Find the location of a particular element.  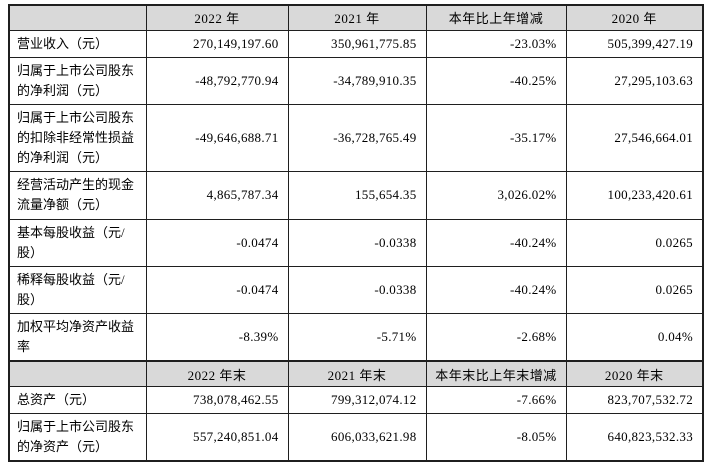

row-label: 稀释每股收益（元/股） is located at coordinates (77, 290).